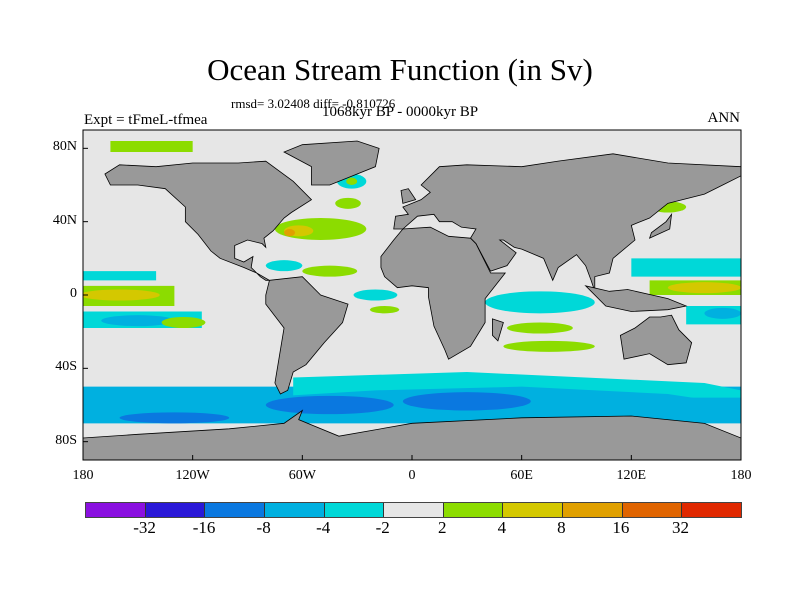 Image resolution: width=800 pixels, height=600 pixels. I want to click on west-pacific-yellow, so click(704, 288).